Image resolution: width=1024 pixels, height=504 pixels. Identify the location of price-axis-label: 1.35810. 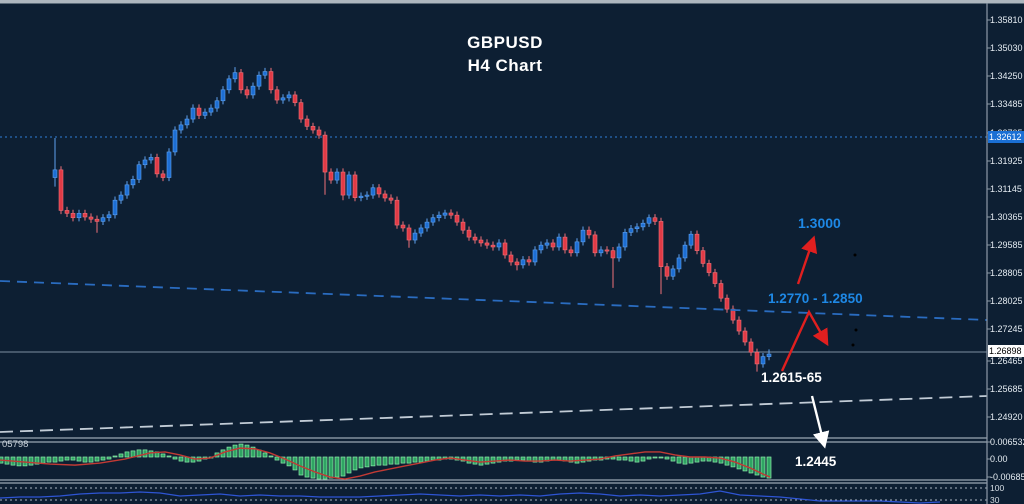
(1006, 20).